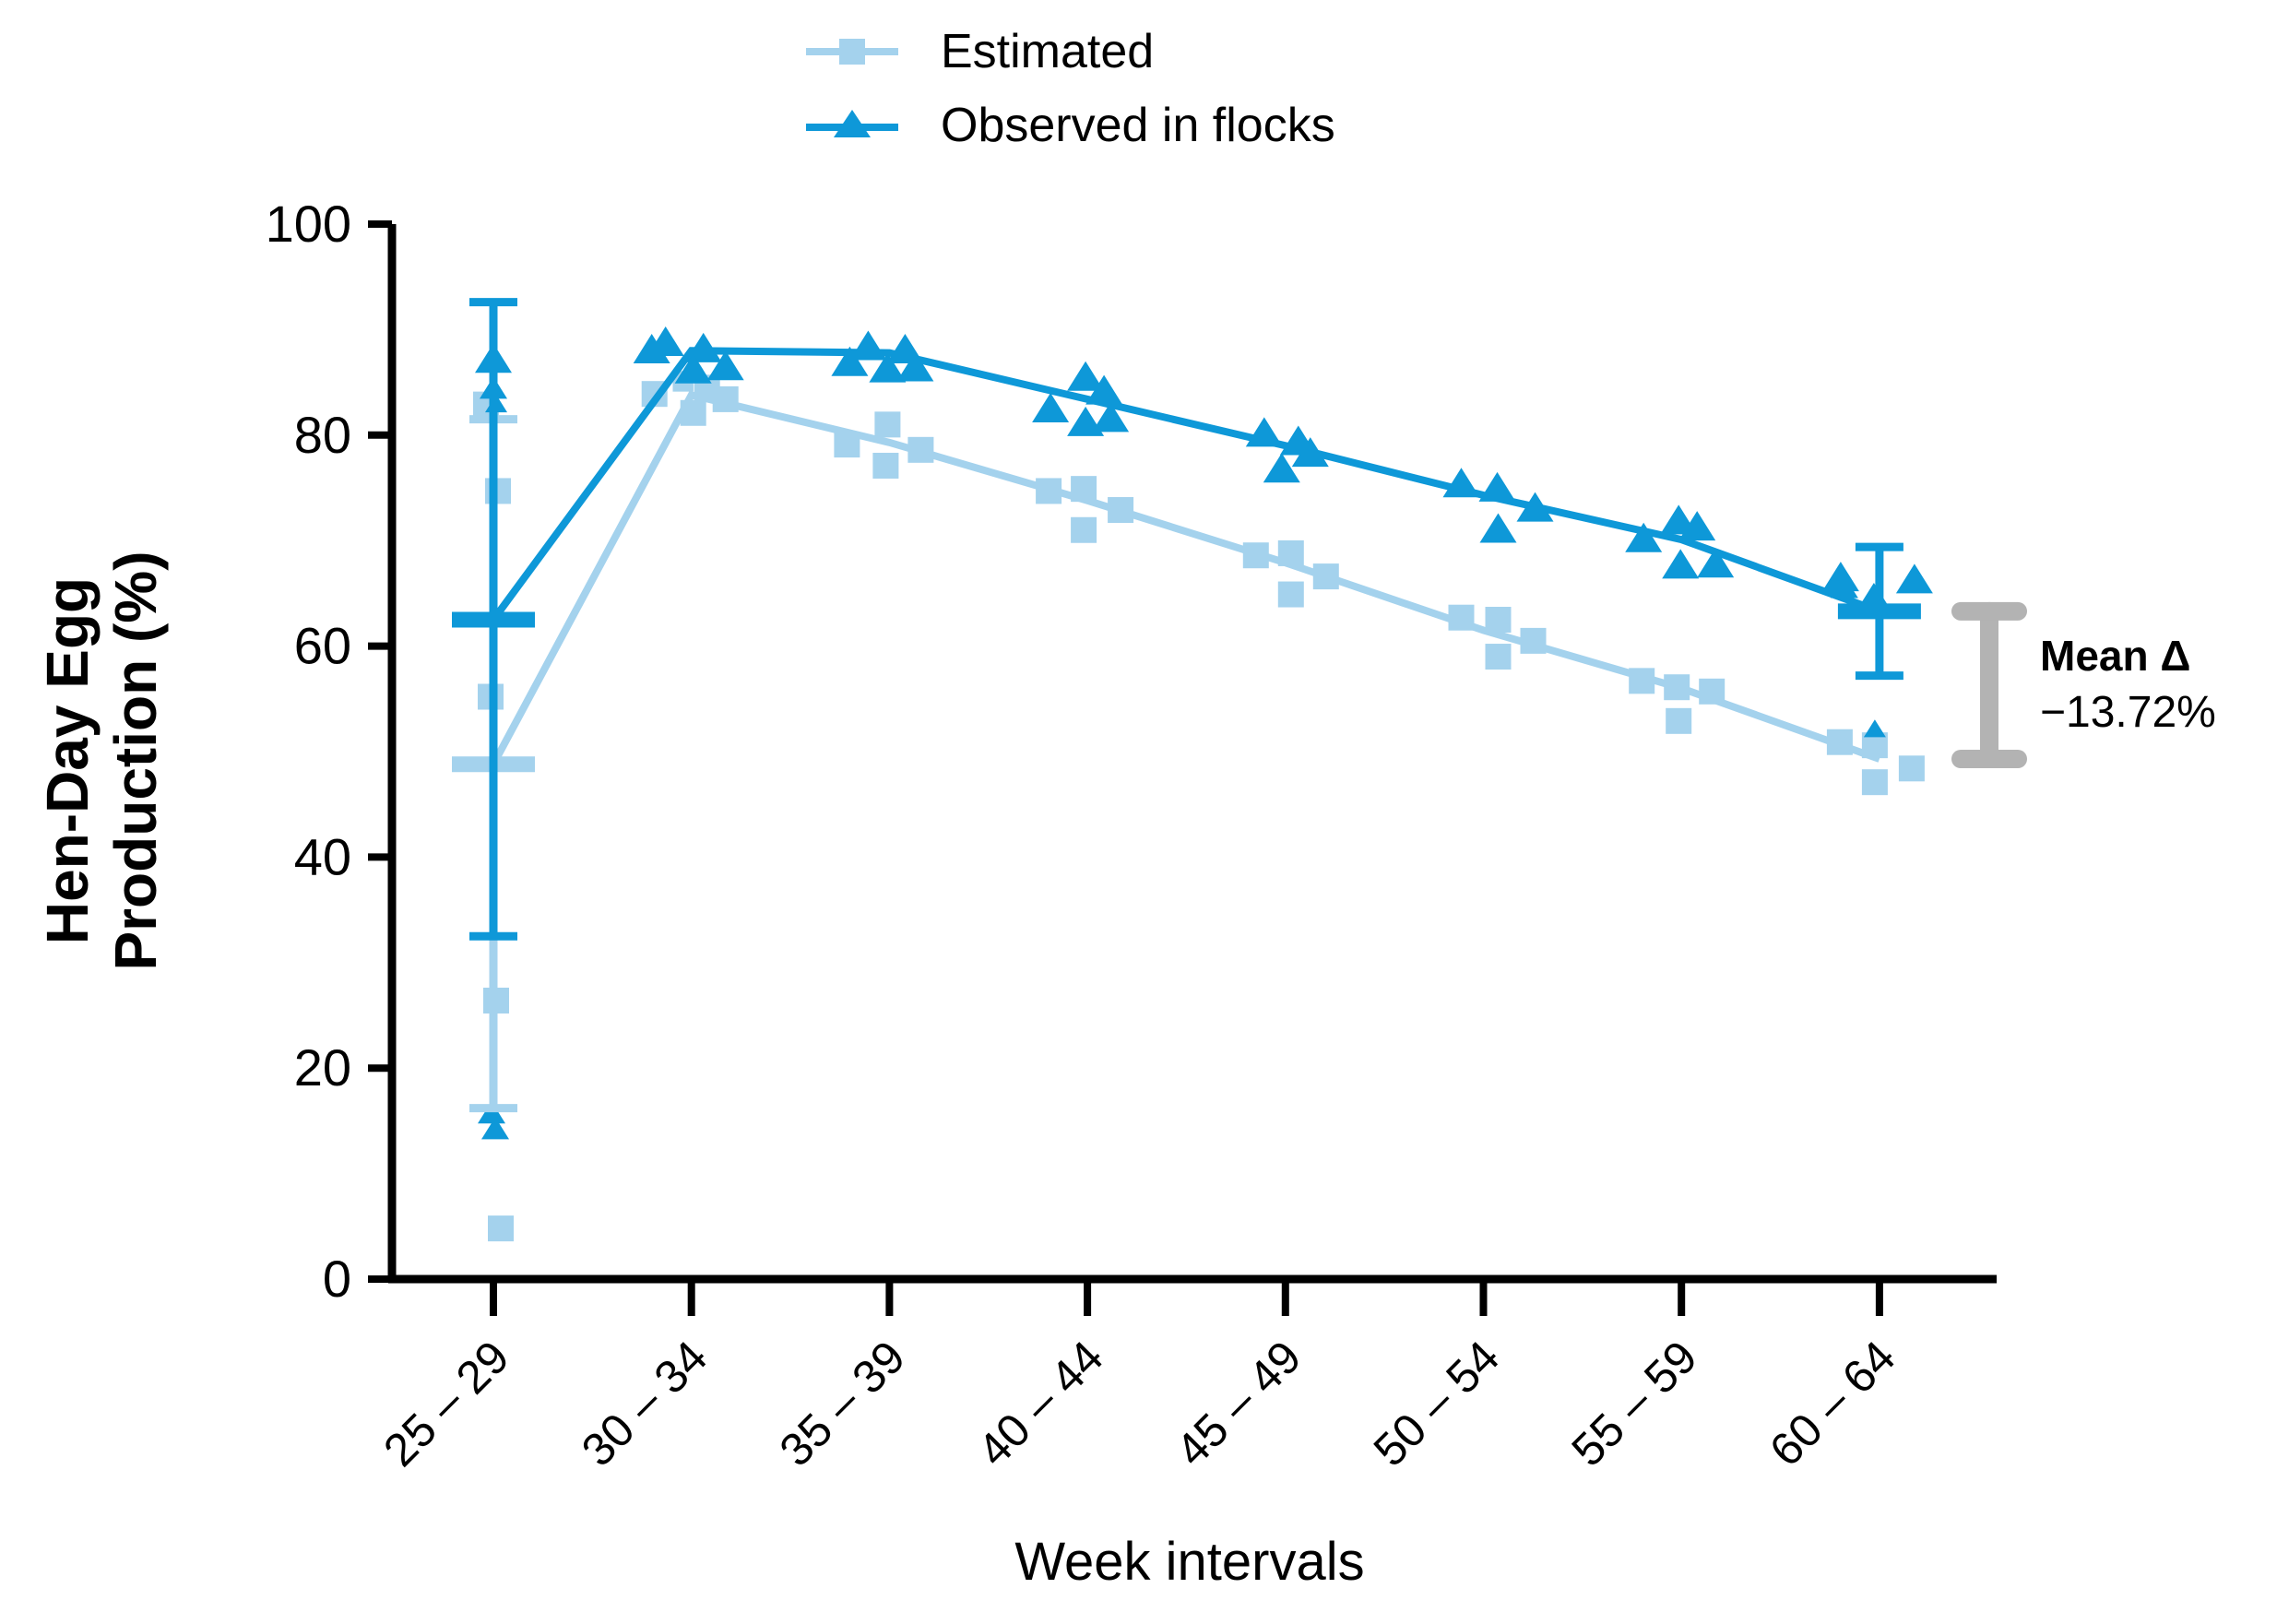 The width and height of the screenshot is (2277, 1624). Describe the element at coordinates (67, 760) in the screenshot. I see `y-axis-title-line1: Hen-Day Egg` at that location.